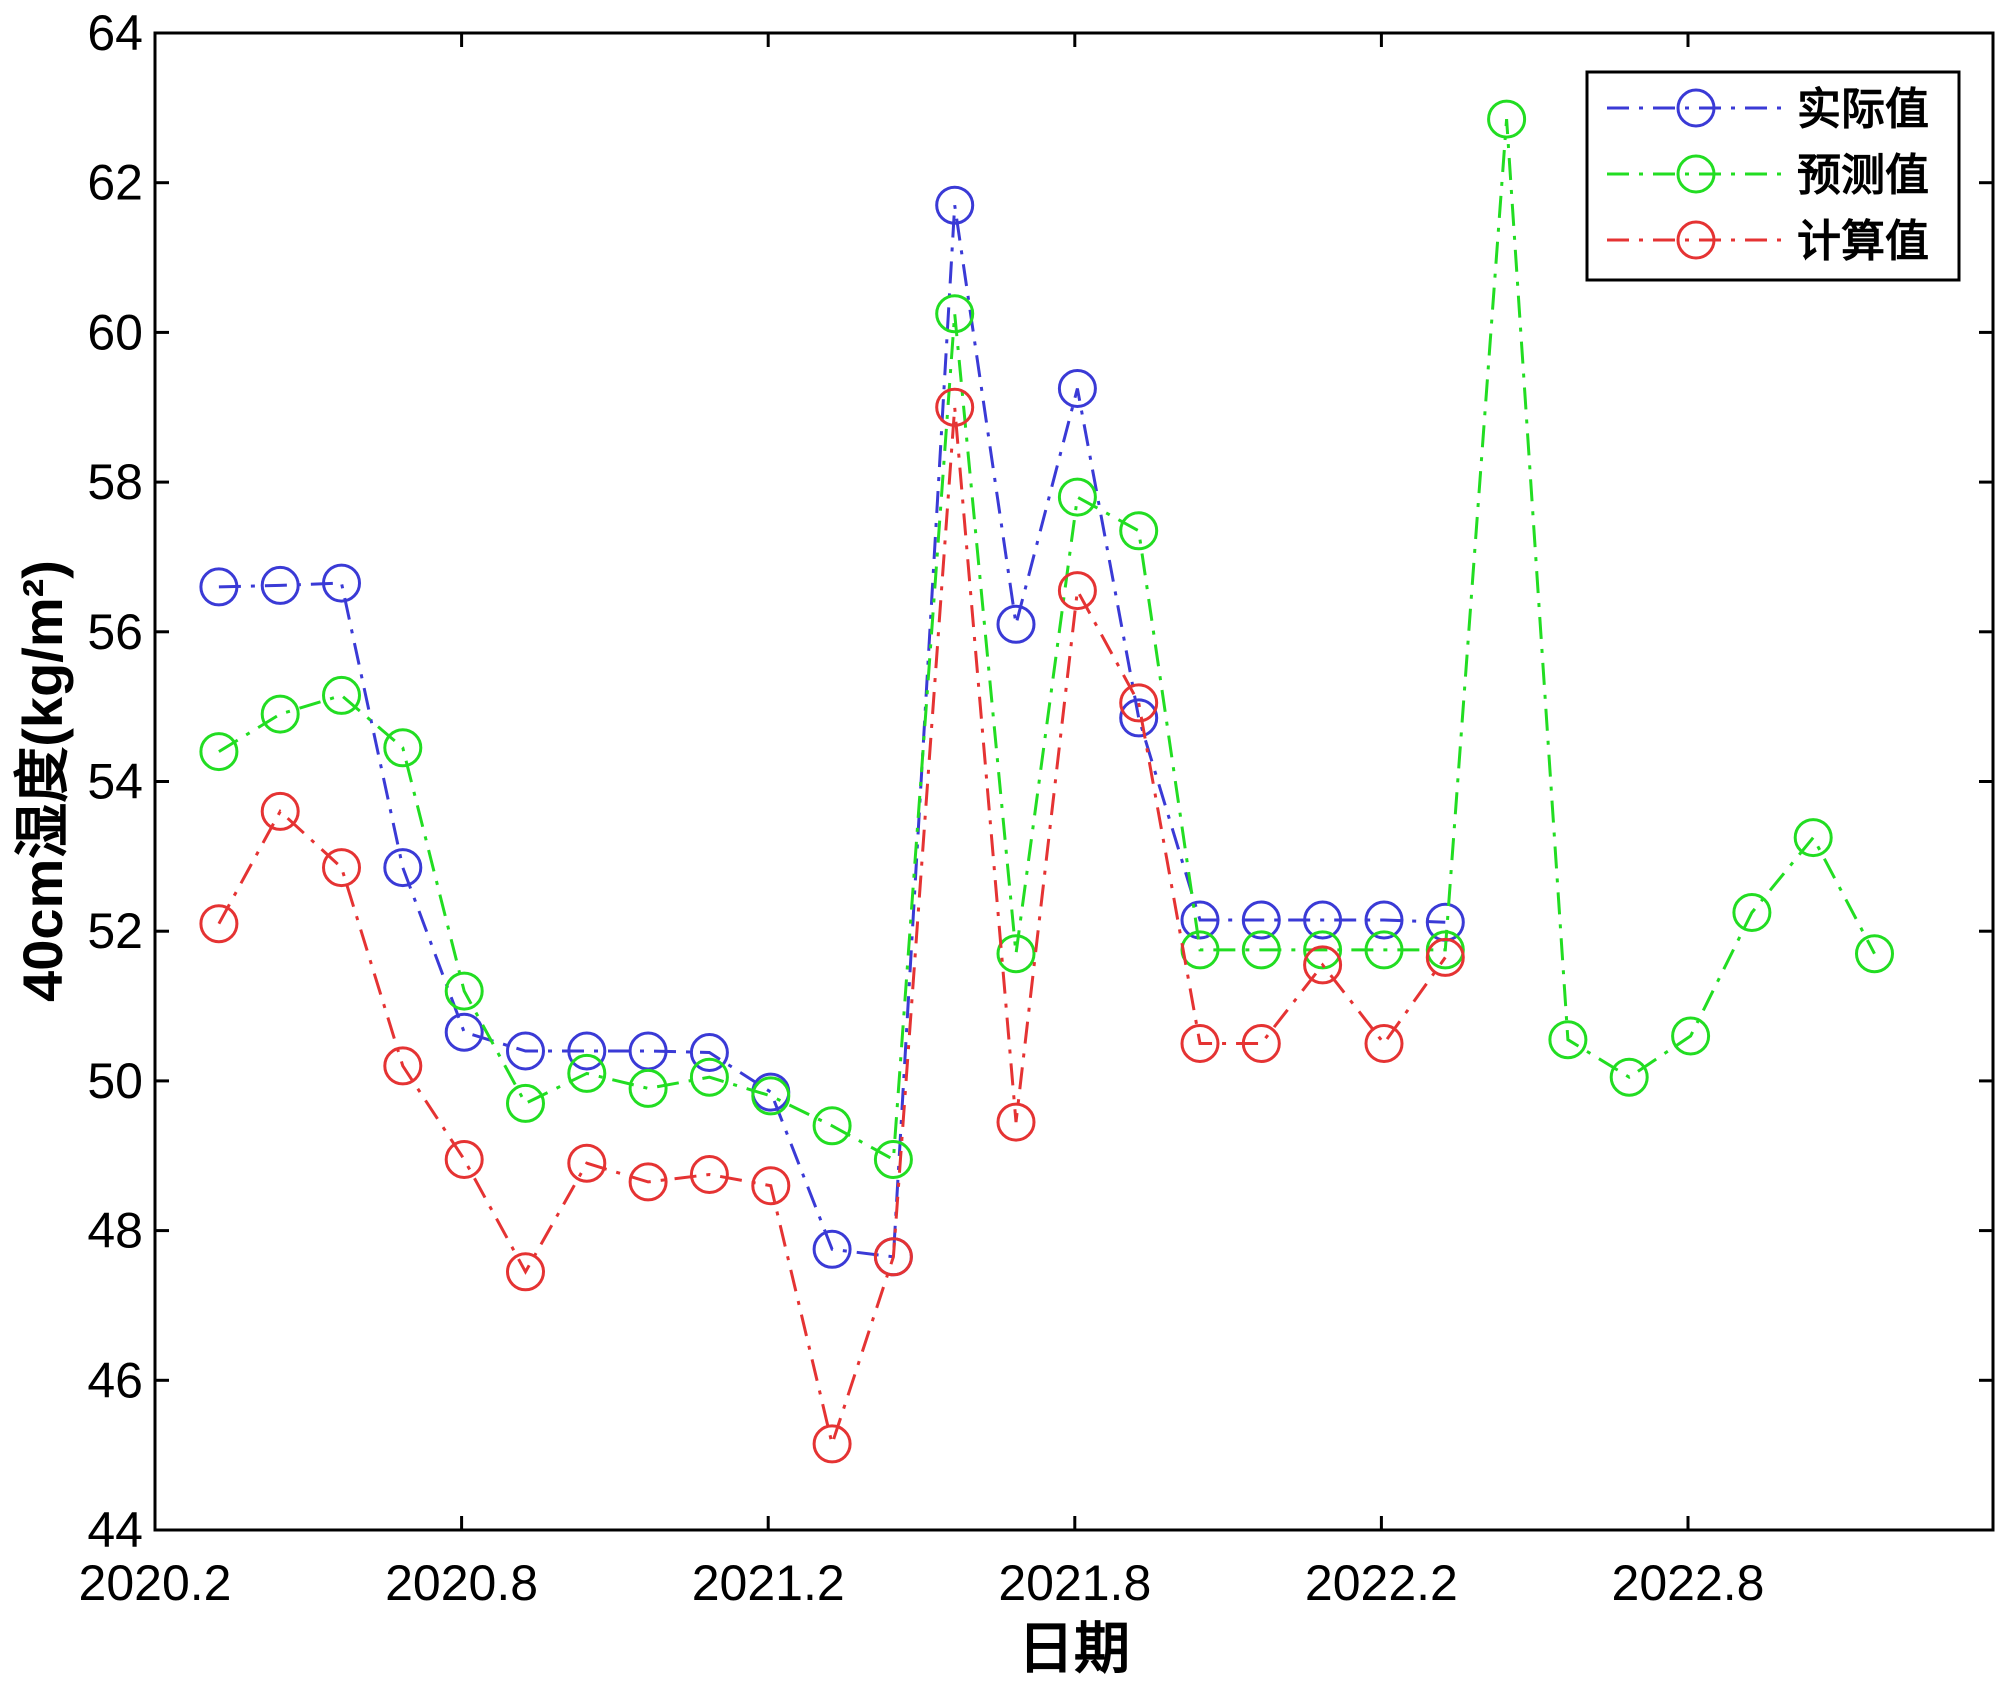  Describe the element at coordinates (1696, 240) in the screenshot. I see `legend-marker-calculated` at that location.